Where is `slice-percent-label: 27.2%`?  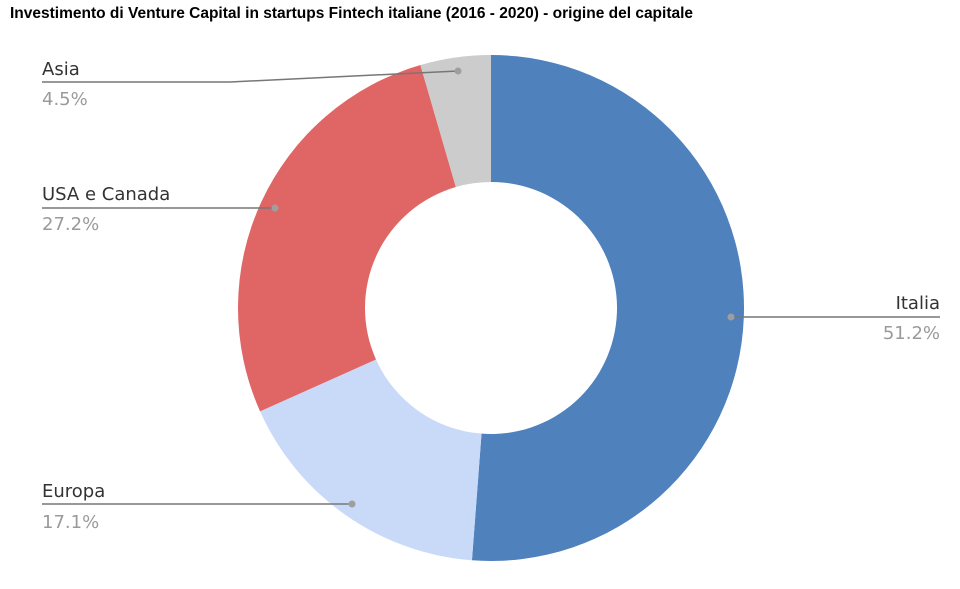 slice-percent-label: 27.2% is located at coordinates (70, 224).